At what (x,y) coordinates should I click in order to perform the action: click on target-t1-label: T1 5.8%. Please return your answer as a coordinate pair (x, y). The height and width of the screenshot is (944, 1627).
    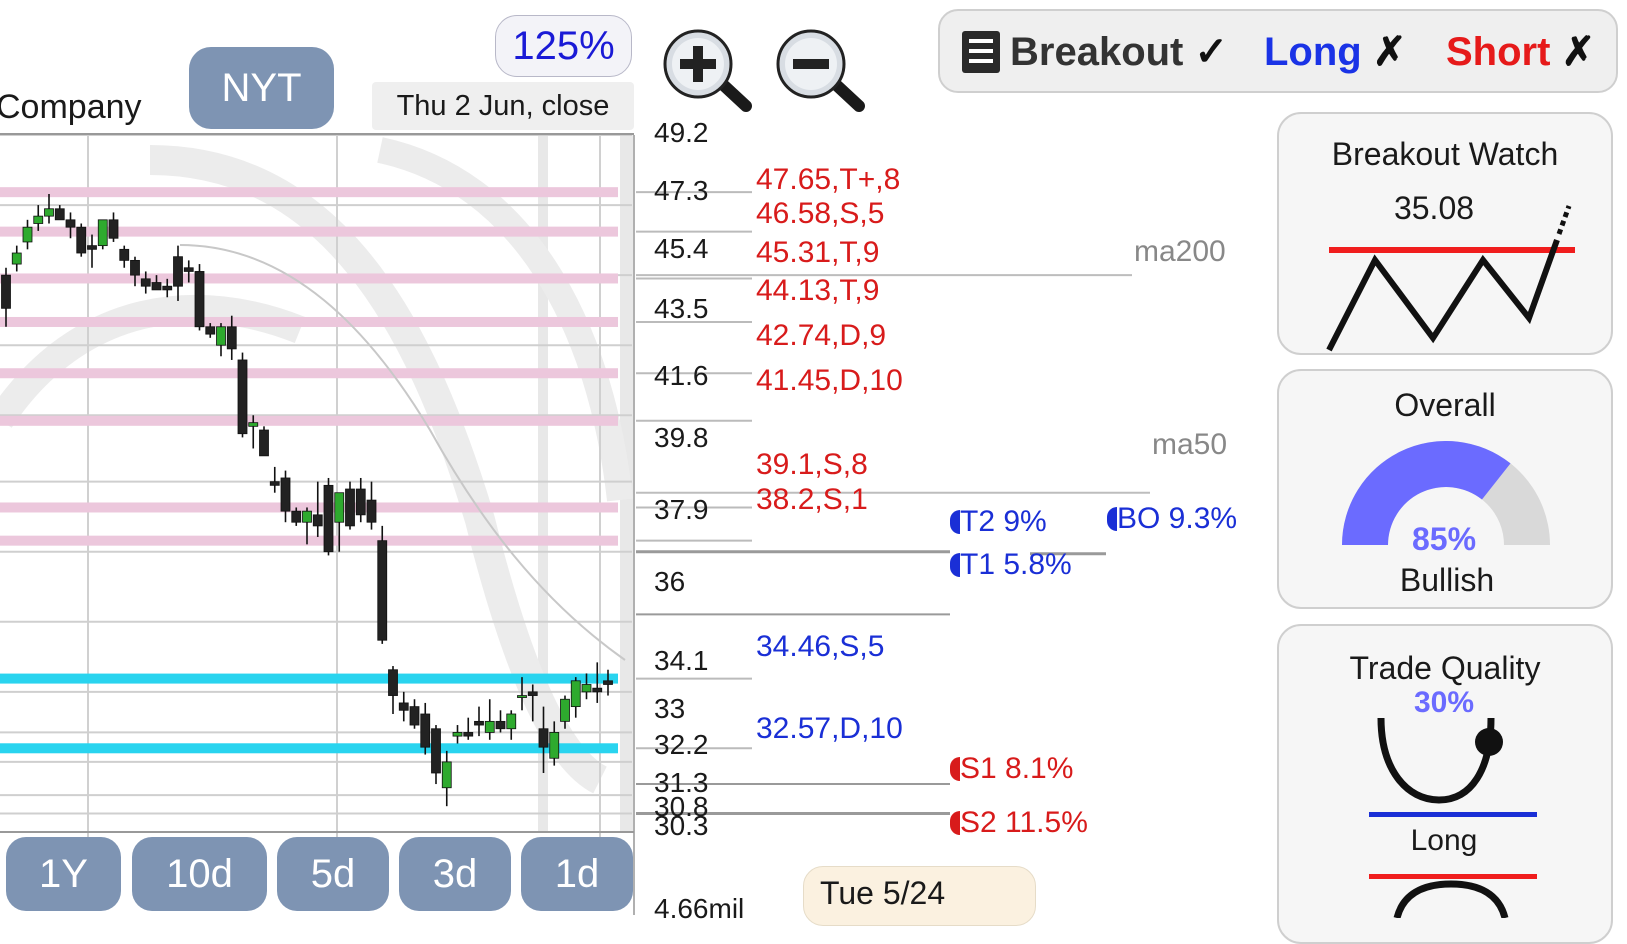
    Looking at the image, I should click on (1011, 565).